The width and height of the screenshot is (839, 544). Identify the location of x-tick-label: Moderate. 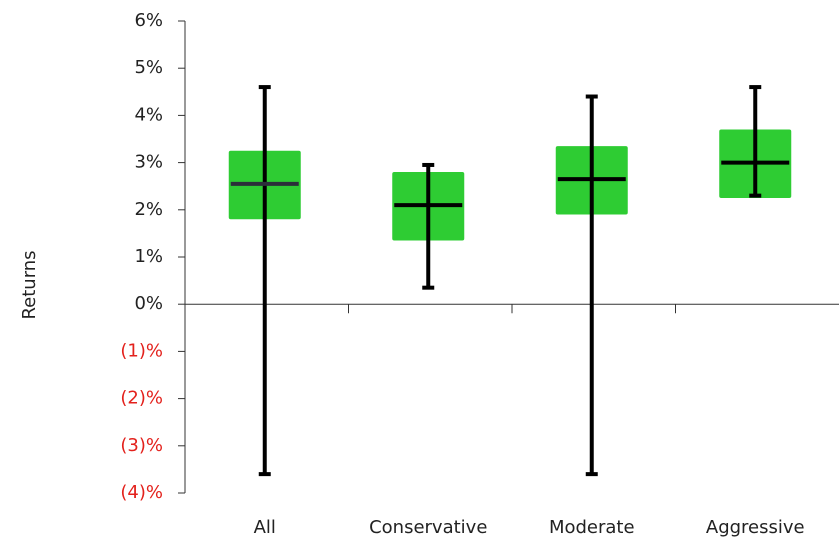
(592, 527).